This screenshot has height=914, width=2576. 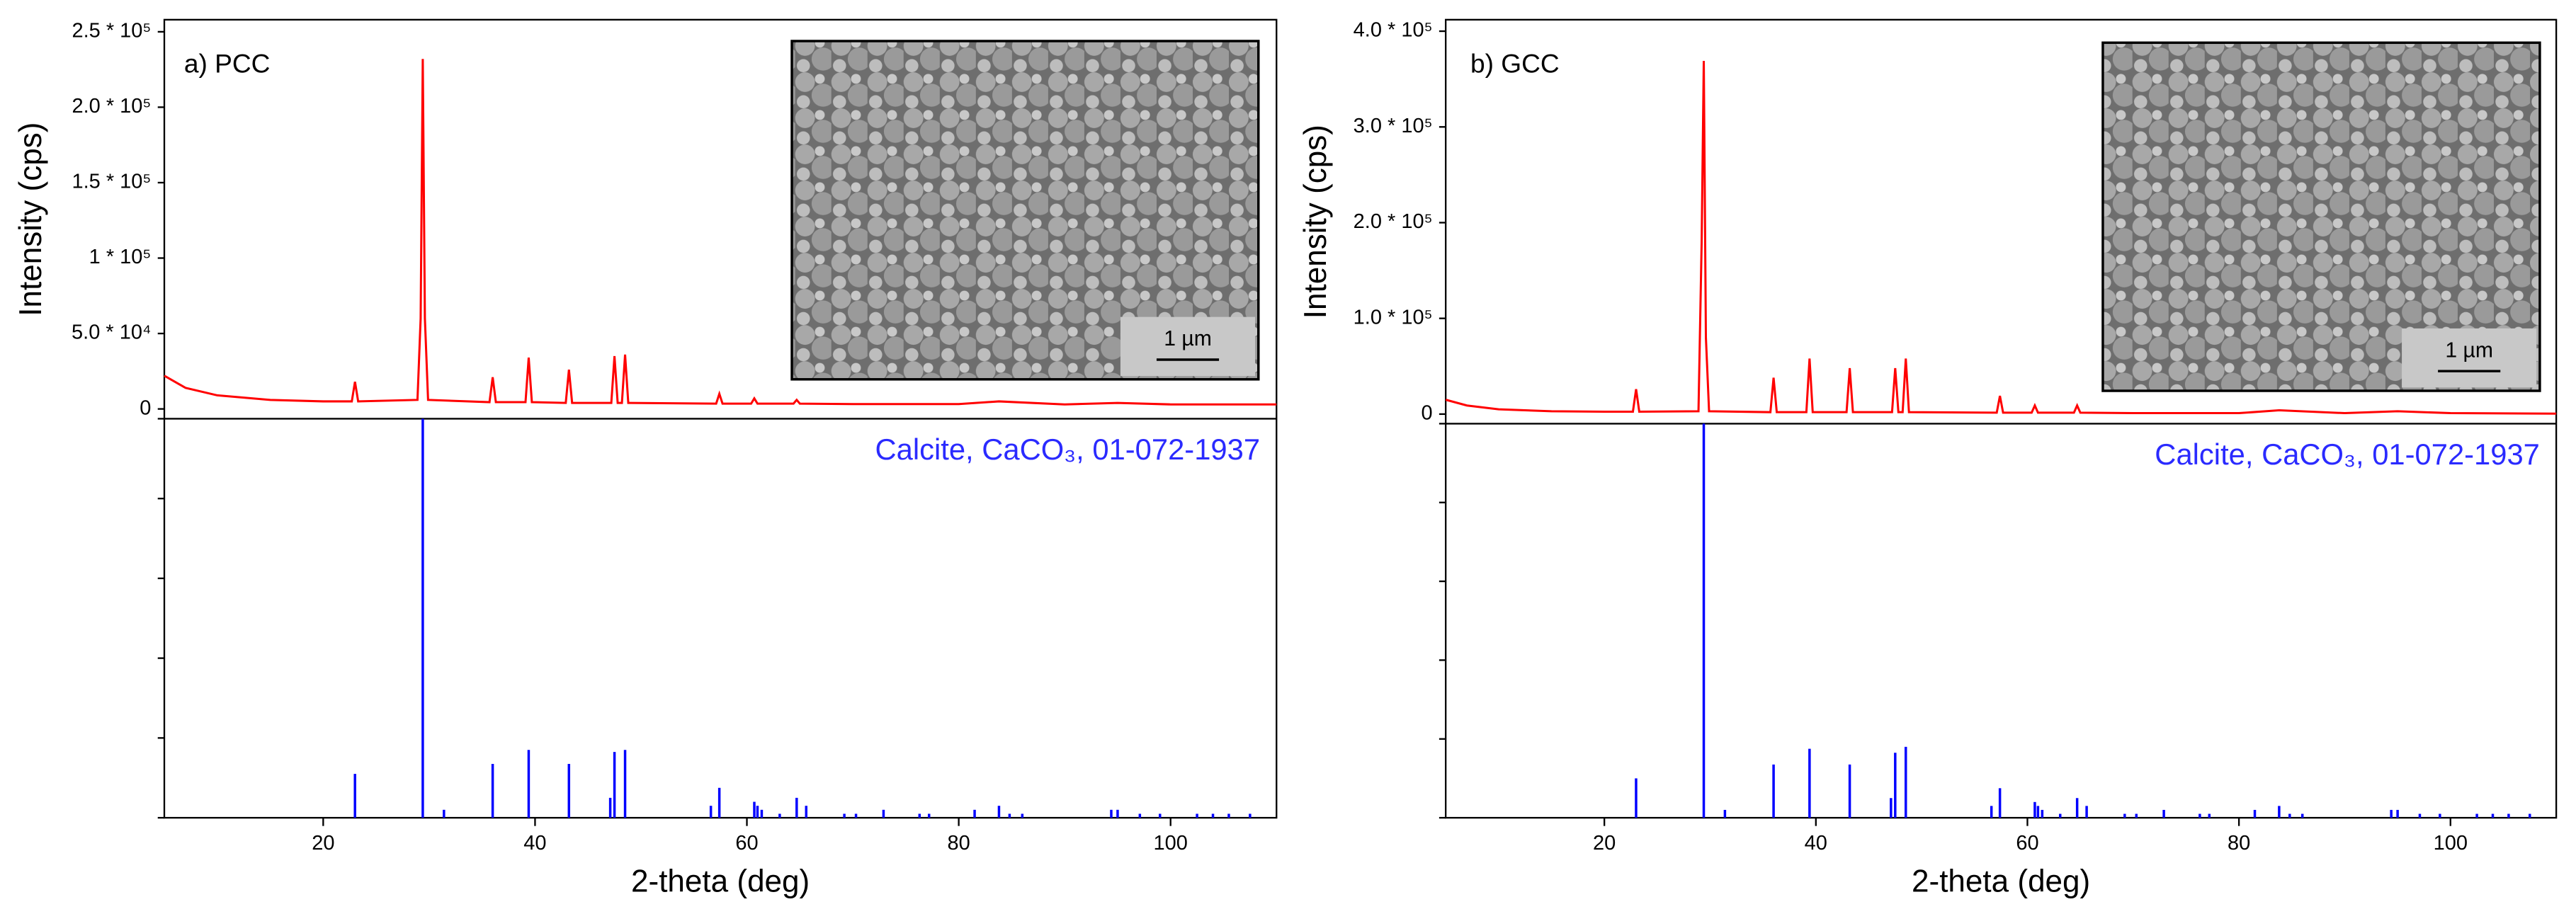 What do you see at coordinates (1393, 126) in the screenshot?
I see `y-tick-label: 3.0 * 10⁵` at bounding box center [1393, 126].